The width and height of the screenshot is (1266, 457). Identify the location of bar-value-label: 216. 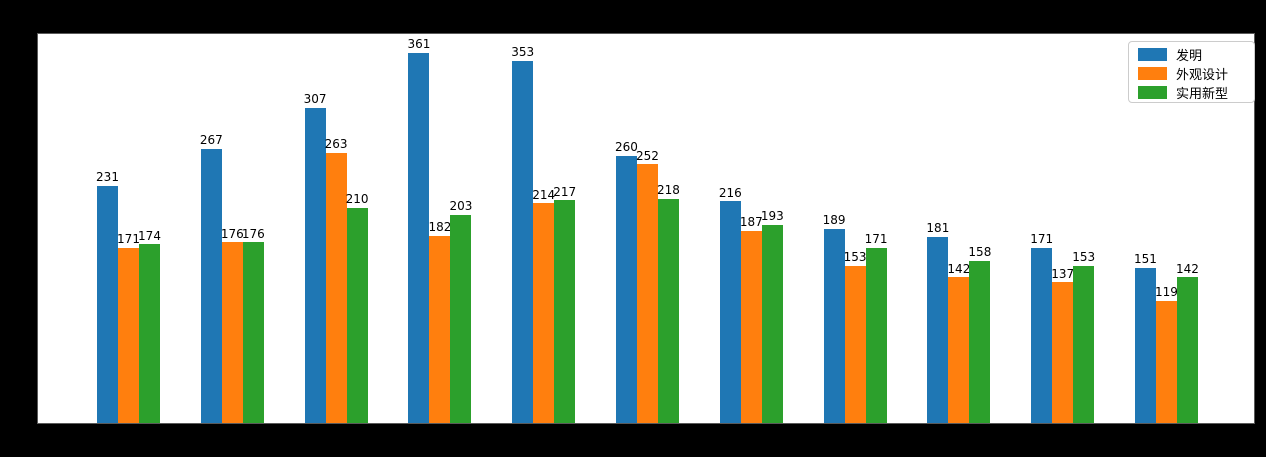
(730, 192).